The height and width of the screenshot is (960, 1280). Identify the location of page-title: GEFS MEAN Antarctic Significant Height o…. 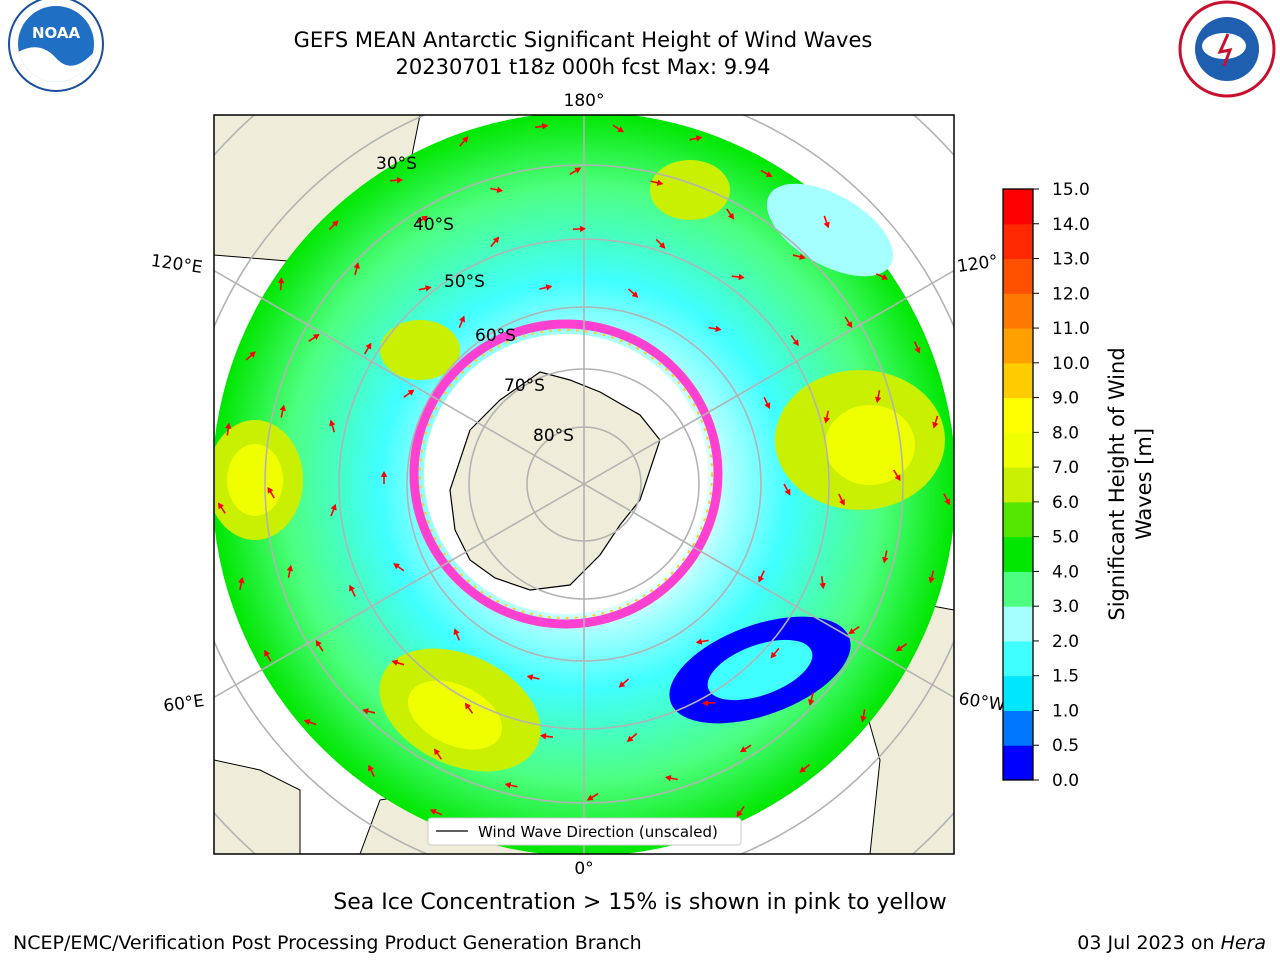
(583, 40).